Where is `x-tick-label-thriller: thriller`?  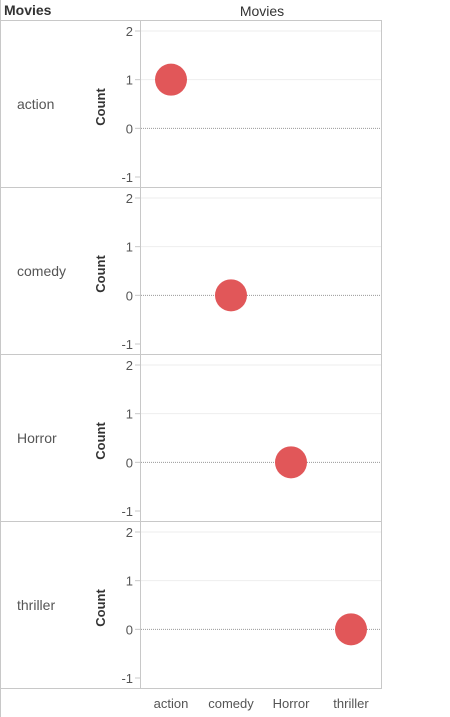 x-tick-label-thriller: thriller is located at coordinates (351, 703).